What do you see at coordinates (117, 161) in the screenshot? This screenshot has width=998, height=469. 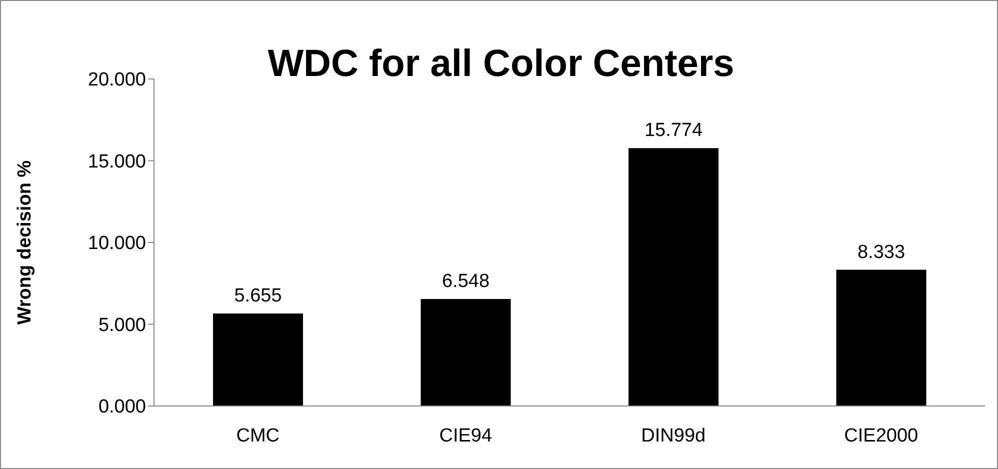 I see `y-tick-label: 15.000` at bounding box center [117, 161].